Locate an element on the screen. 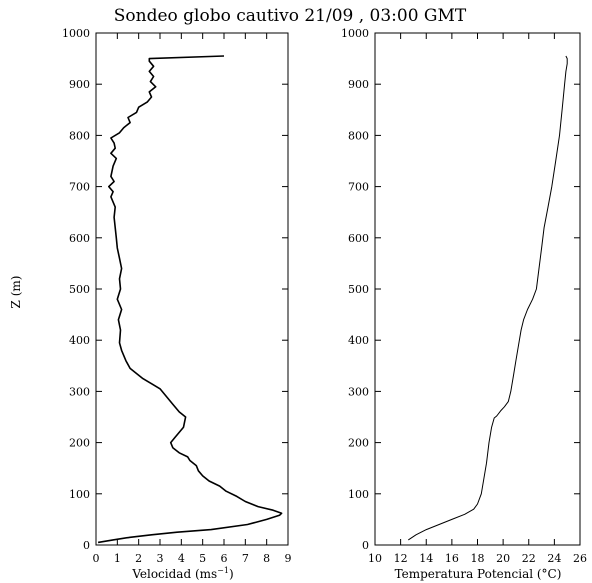 The height and width of the screenshot is (583, 592). y-tick-label-0-10: 1000 is located at coordinates (76, 33).